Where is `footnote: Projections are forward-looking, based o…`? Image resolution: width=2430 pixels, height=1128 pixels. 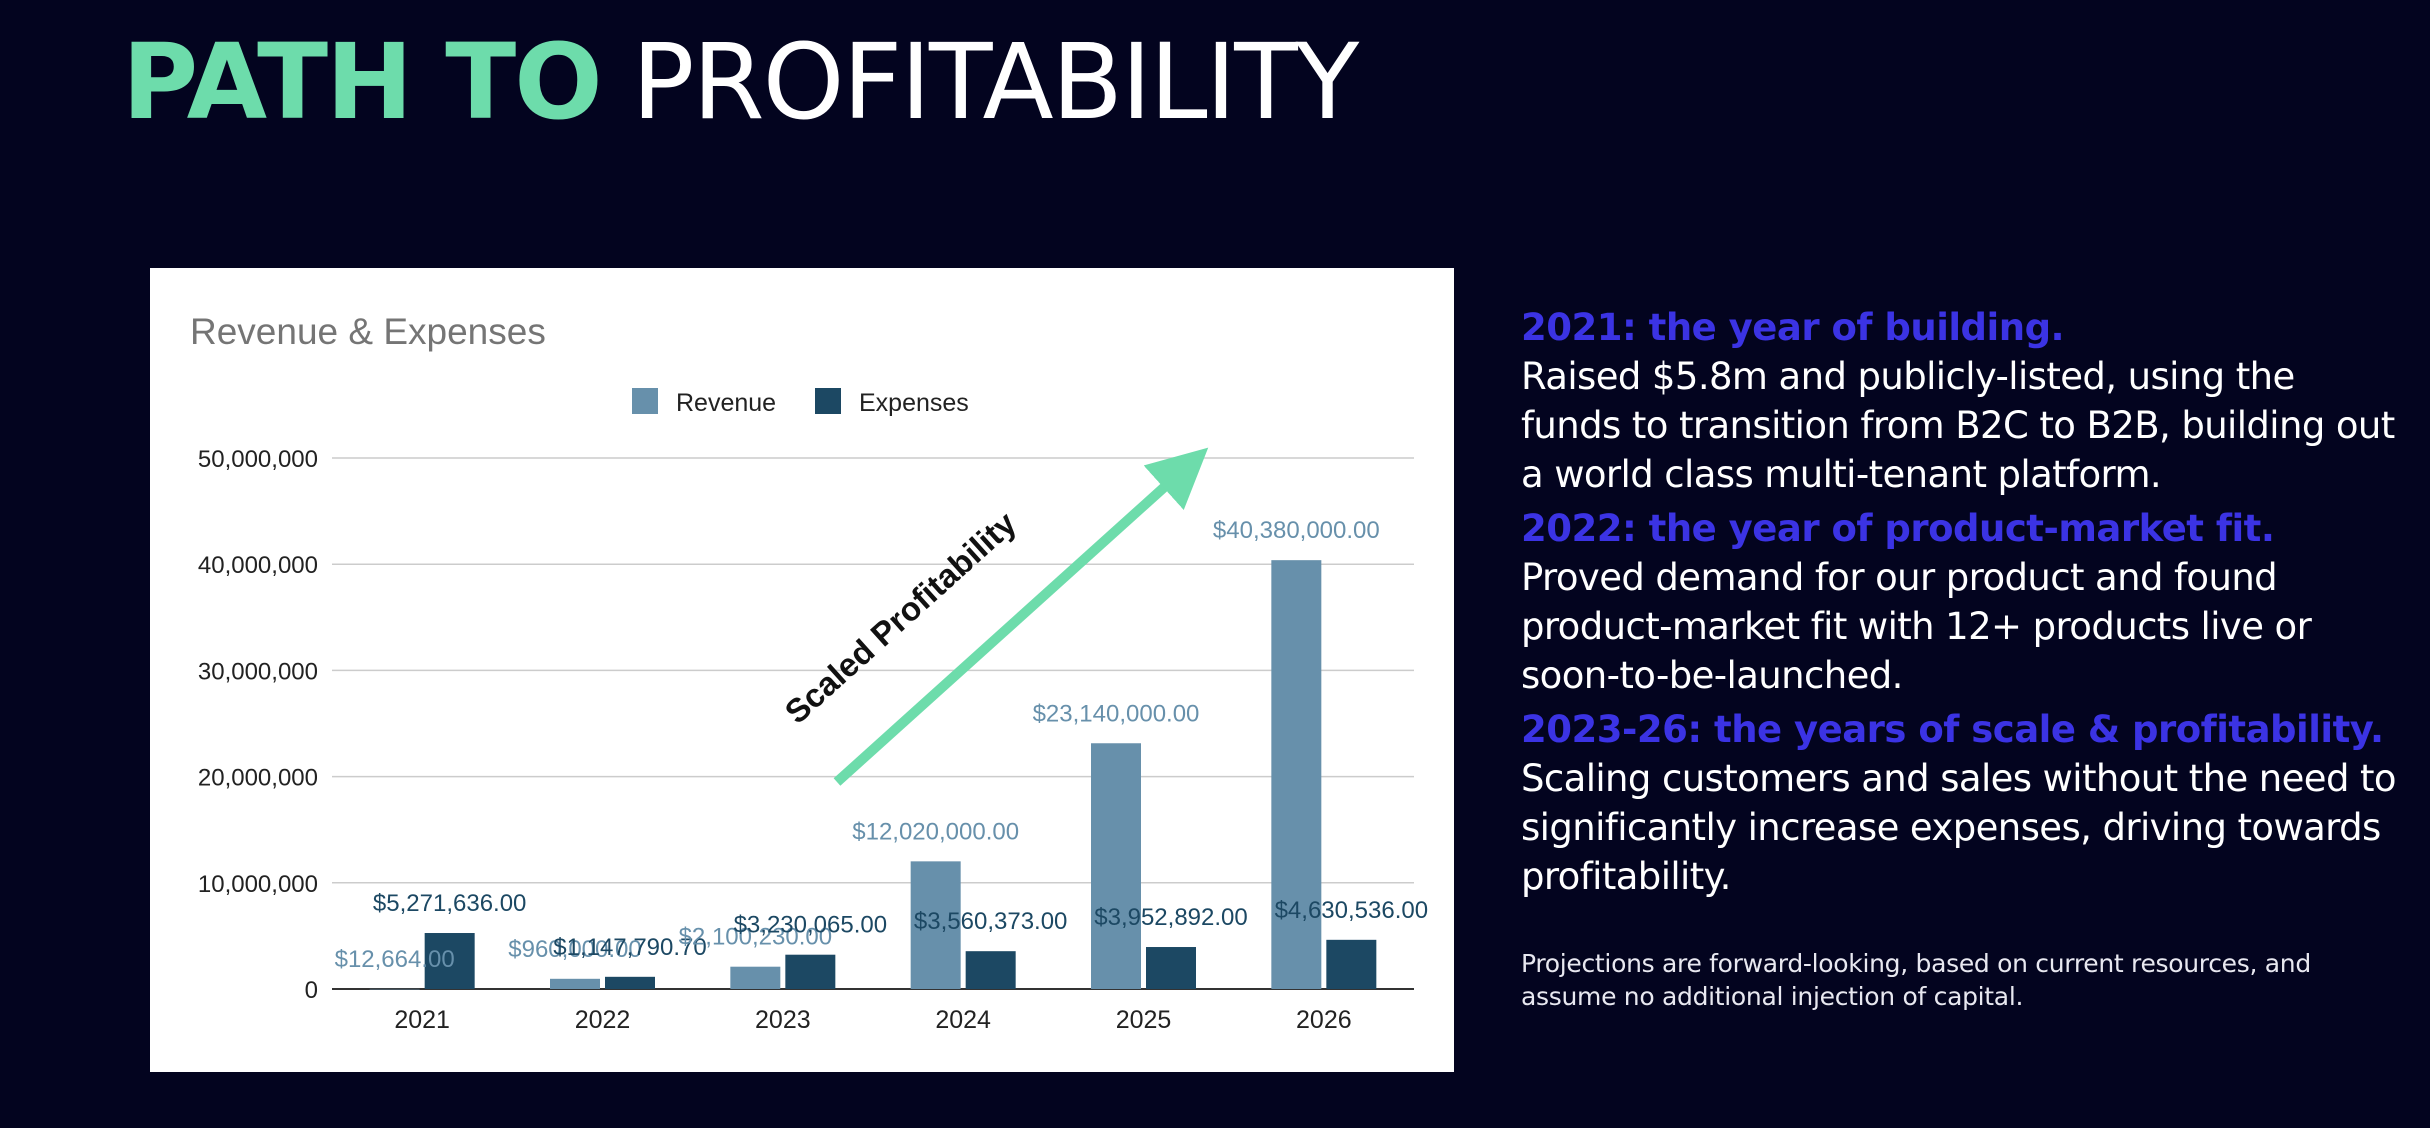
footnote: Projections are forward-looking, based o… is located at coordinates (1916, 980).